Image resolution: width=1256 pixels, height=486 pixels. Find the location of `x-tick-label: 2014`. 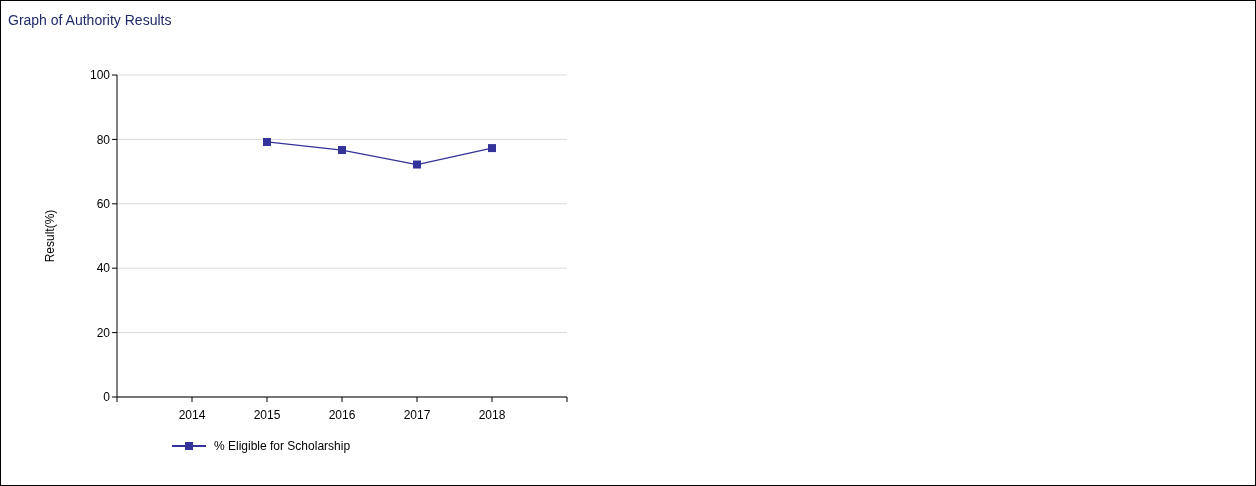

x-tick-label: 2014 is located at coordinates (192, 415).